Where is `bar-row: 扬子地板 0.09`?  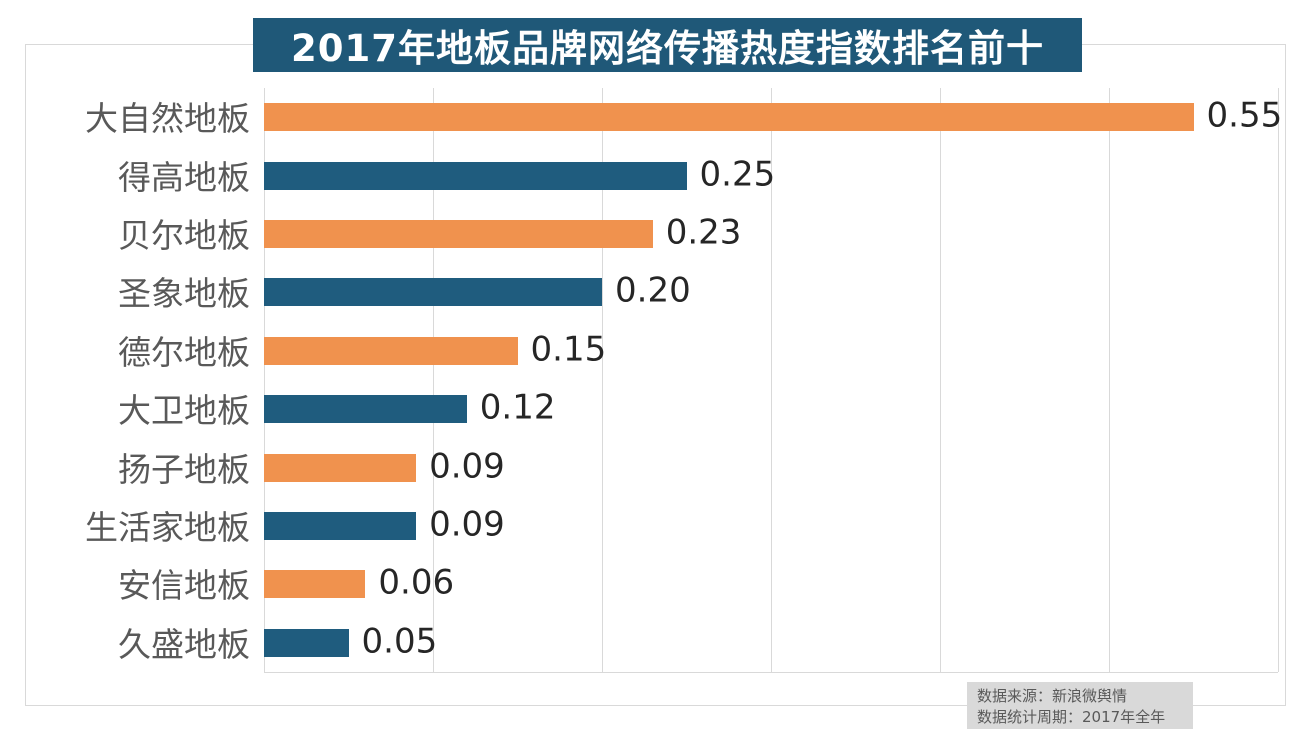
bar-row: 扬子地板 0.09 is located at coordinates (698, 467).